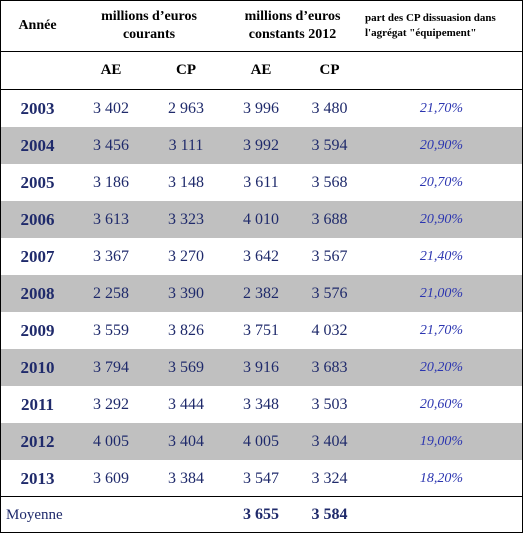  I want to click on cell-part: 21,40%, so click(441, 256).